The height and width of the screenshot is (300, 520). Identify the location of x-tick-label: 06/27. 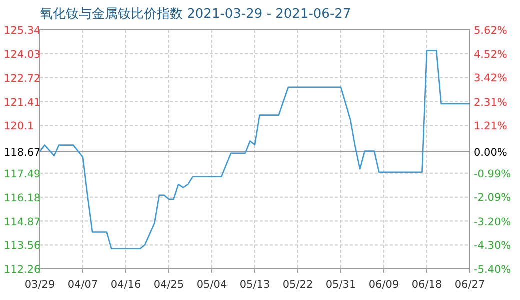
(470, 285).